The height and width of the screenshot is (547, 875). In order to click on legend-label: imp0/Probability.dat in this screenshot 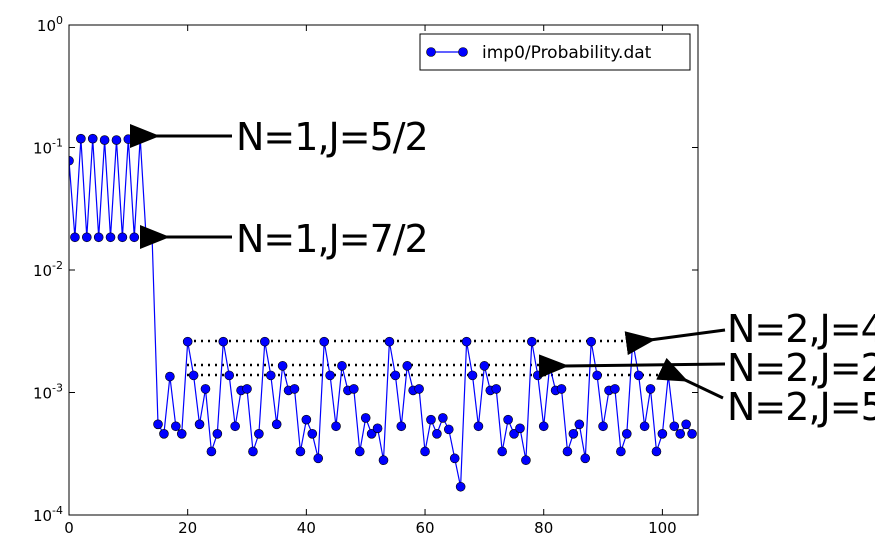, I will do `click(567, 53)`.